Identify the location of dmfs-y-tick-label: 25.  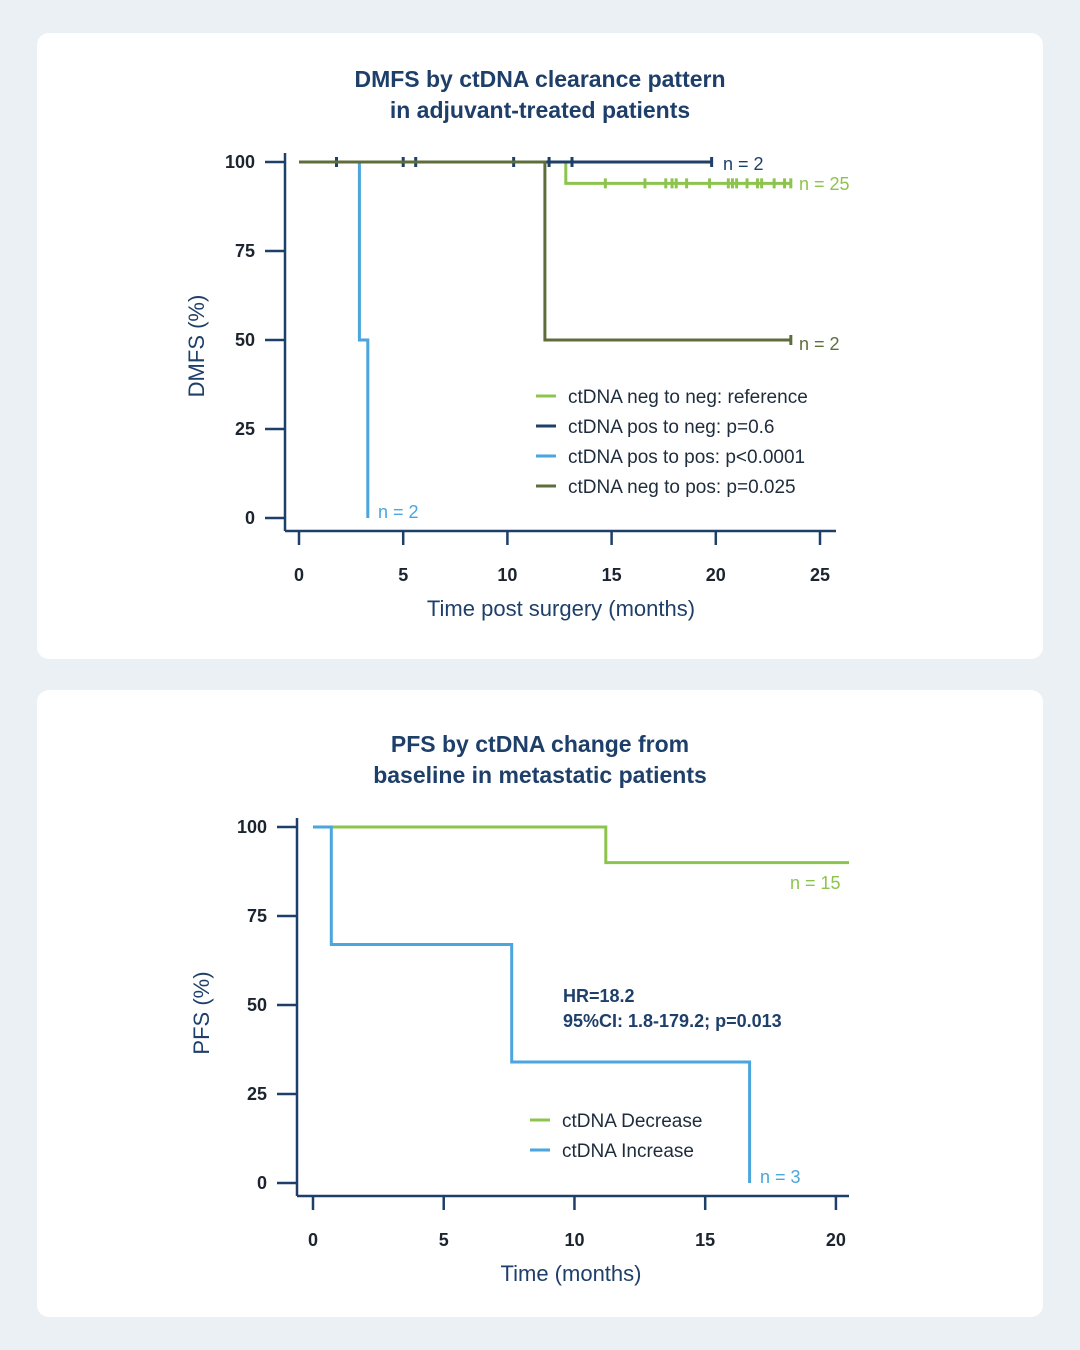
(245, 429).